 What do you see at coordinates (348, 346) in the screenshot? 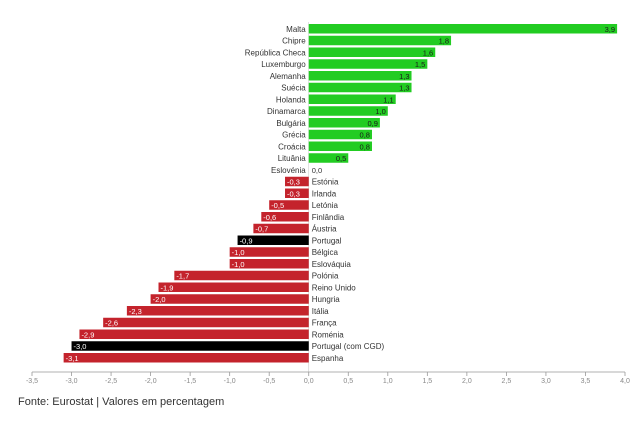
I see `category-label: Portugal (com CGD)` at bounding box center [348, 346].